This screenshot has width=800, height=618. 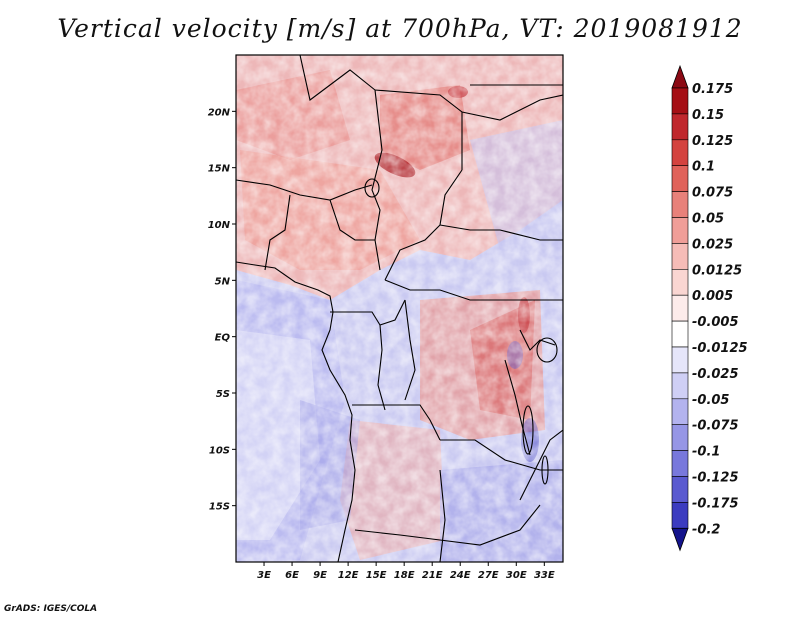 I want to click on lat-tick-label: 10S, so click(x=219, y=450).